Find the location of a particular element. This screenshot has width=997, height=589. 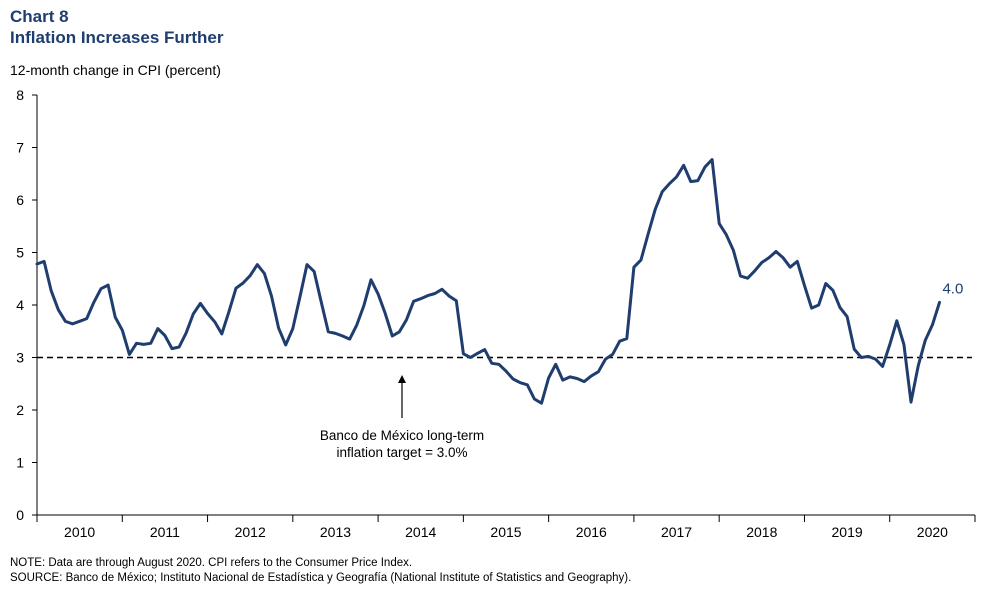

y-tick-label: 8 is located at coordinates (20, 95).